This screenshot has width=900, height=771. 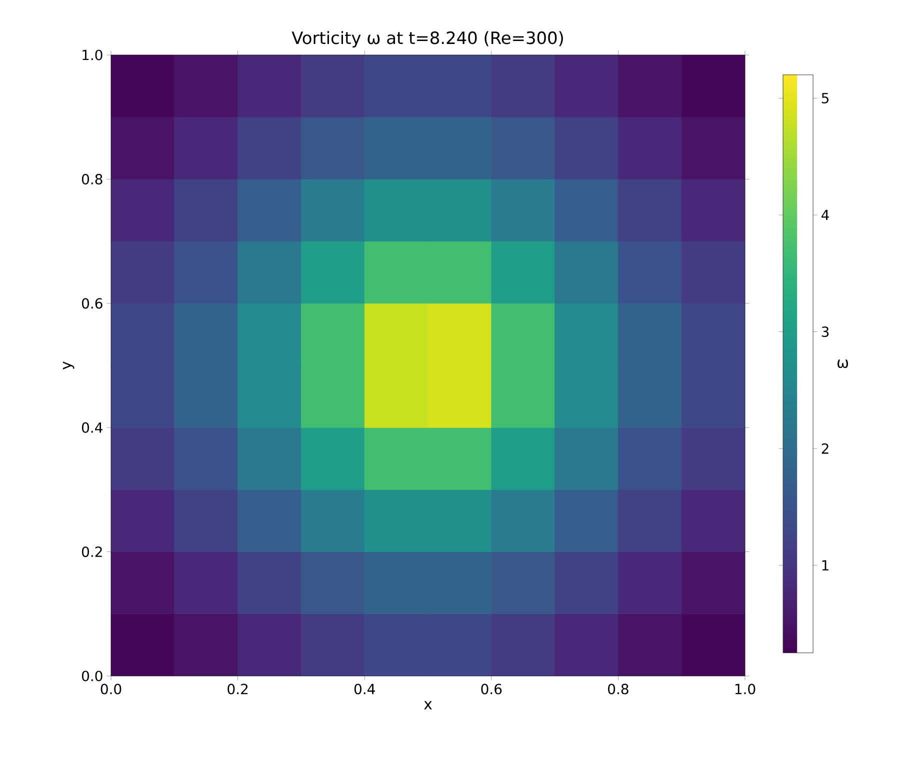 What do you see at coordinates (92, 676) in the screenshot?
I see `y-tick-label: 0.0` at bounding box center [92, 676].